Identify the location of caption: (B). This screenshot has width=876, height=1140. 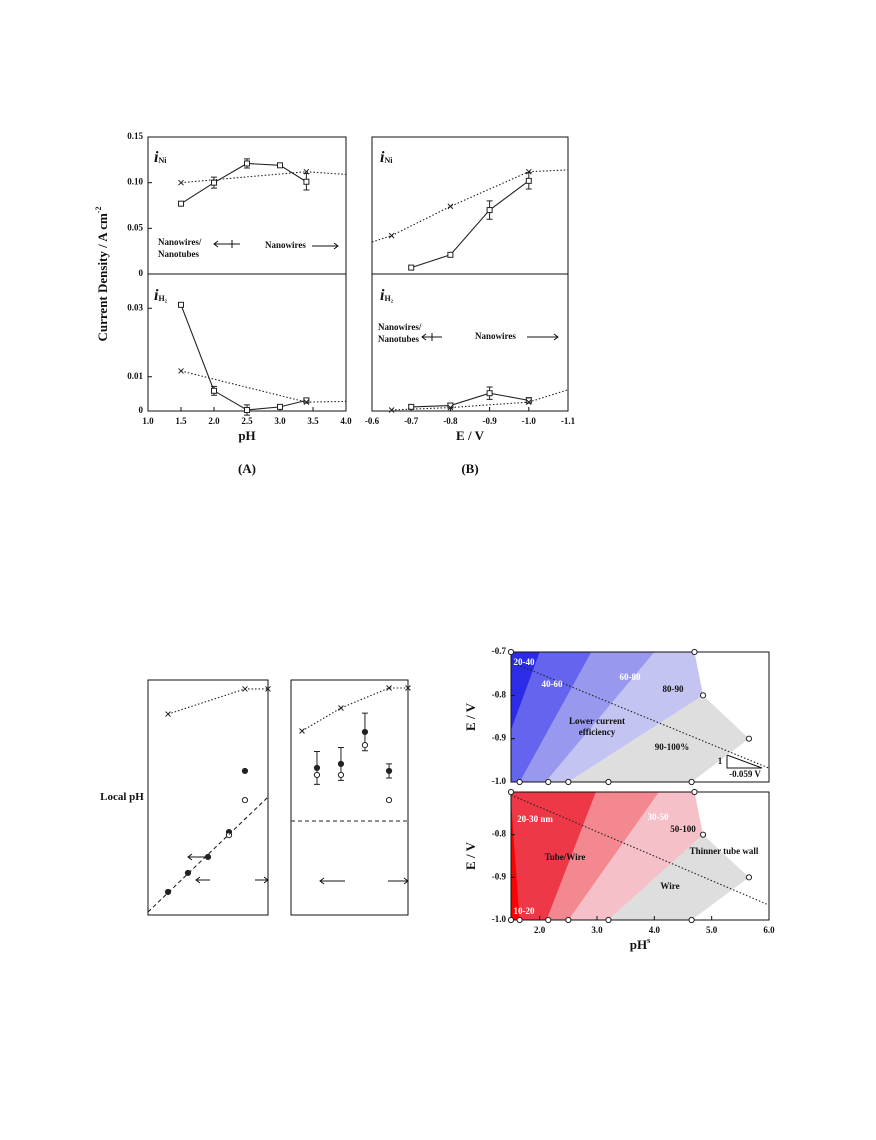
(469, 468).